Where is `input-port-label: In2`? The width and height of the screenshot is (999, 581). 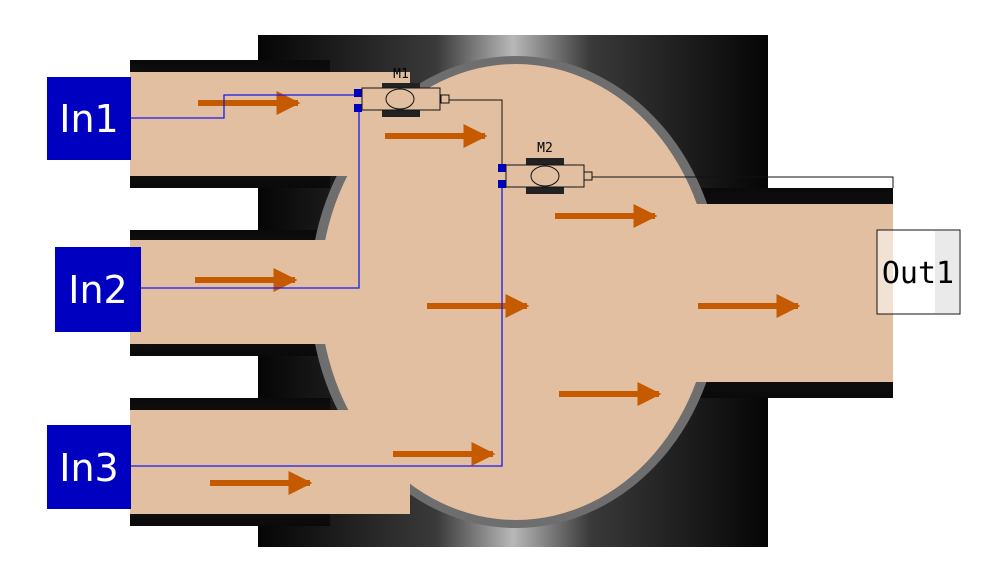 input-port-label: In2 is located at coordinates (97, 290).